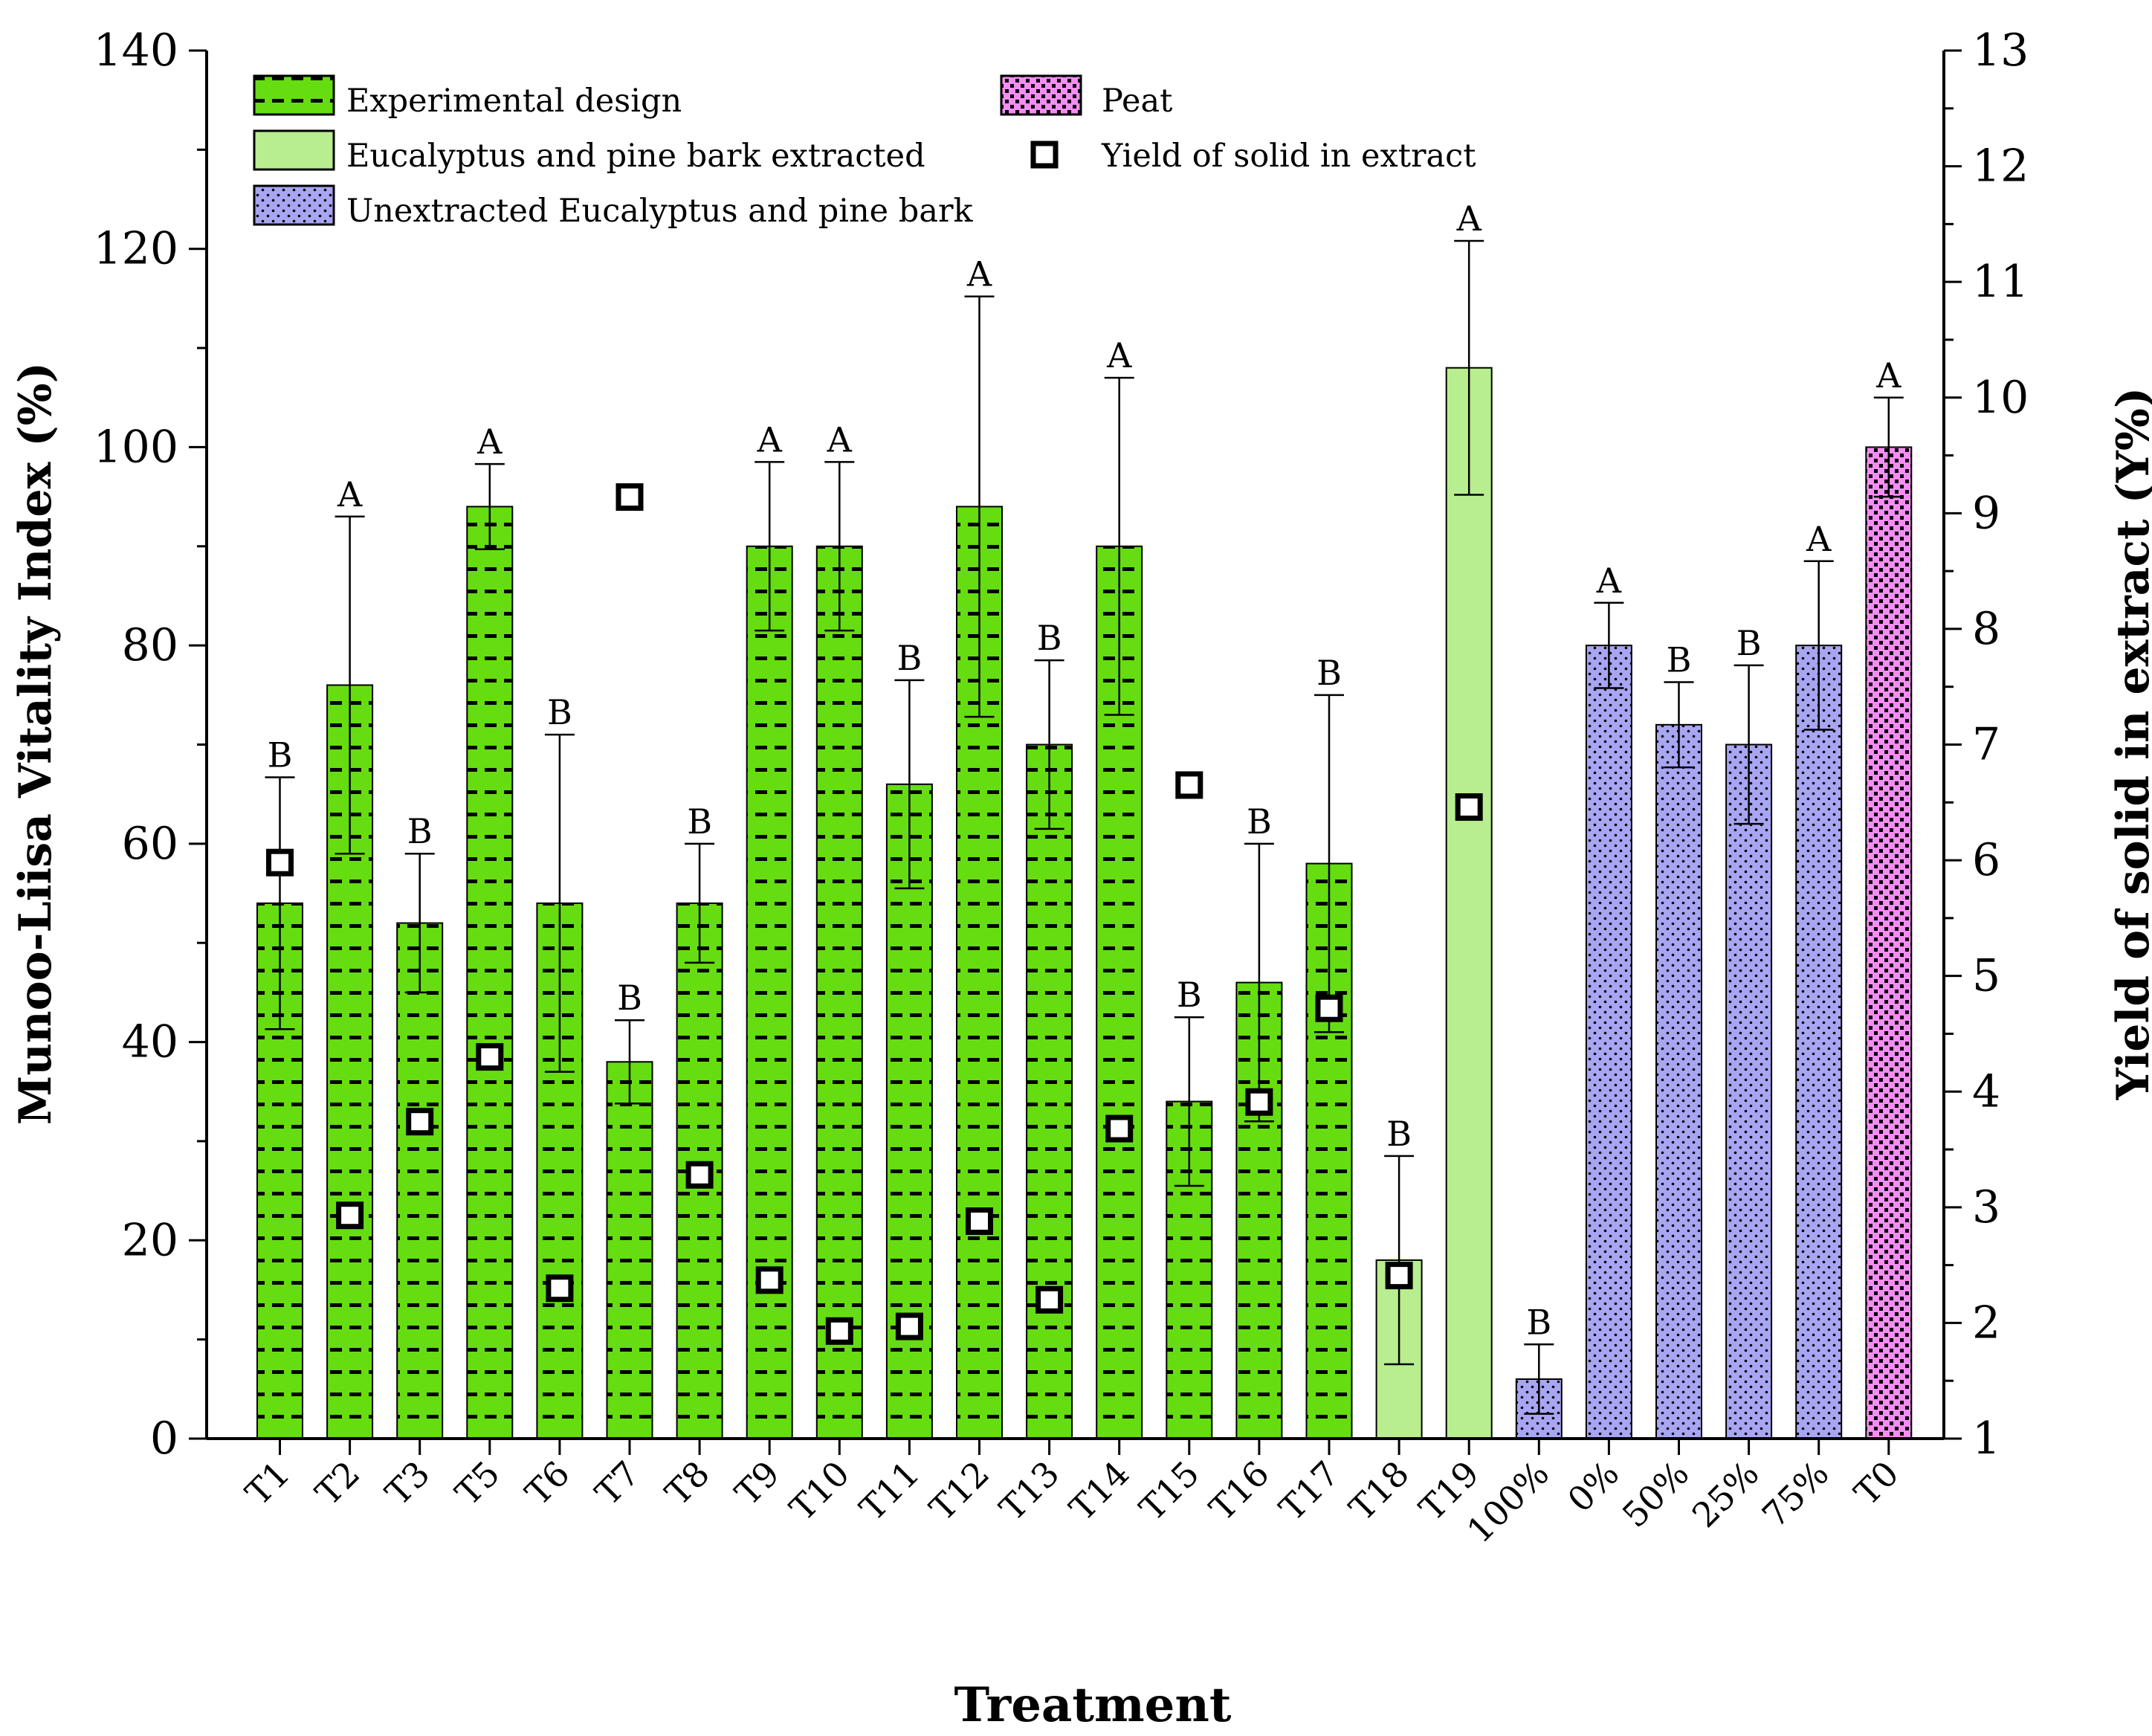  I want to click on error-bar-T14, so click(1119, 546).